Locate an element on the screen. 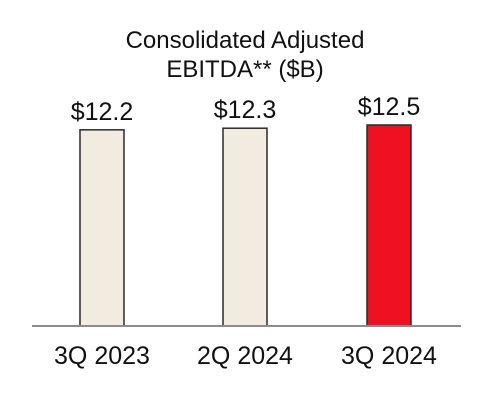  bar-3q-2023 is located at coordinates (102, 228).